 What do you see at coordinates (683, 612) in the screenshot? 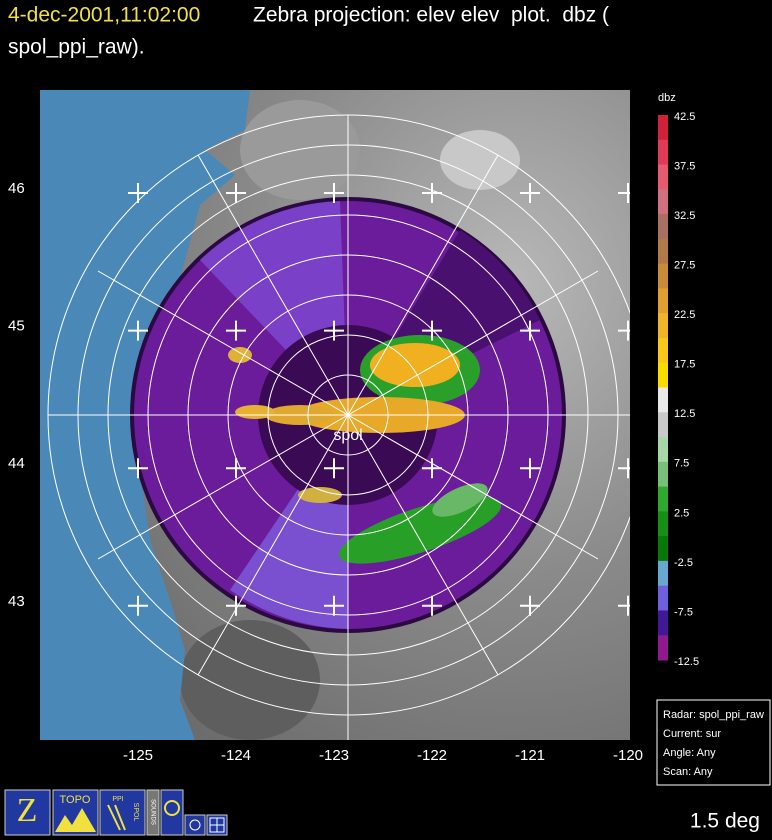
I see `colorbar-label: -7.5` at bounding box center [683, 612].